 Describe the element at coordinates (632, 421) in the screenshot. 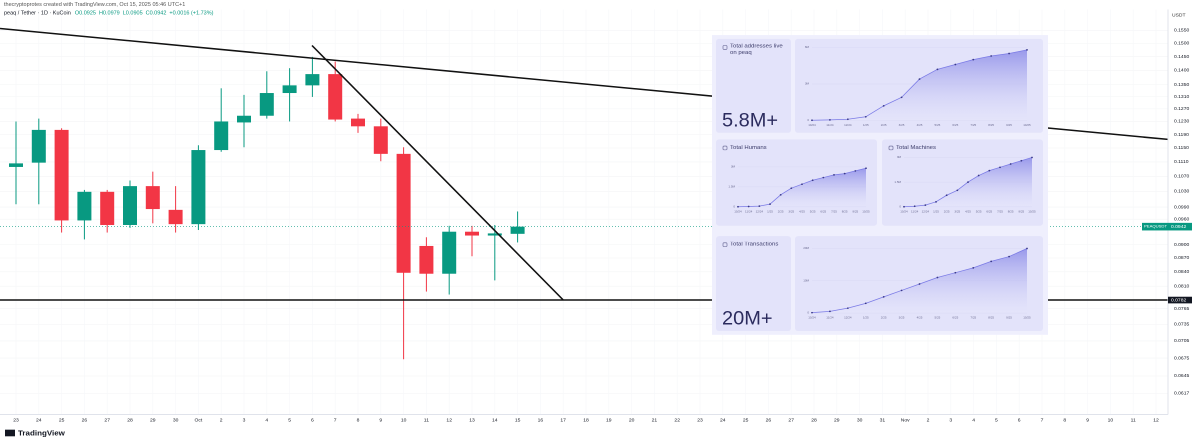

I see `x-tick-label: 20` at that location.